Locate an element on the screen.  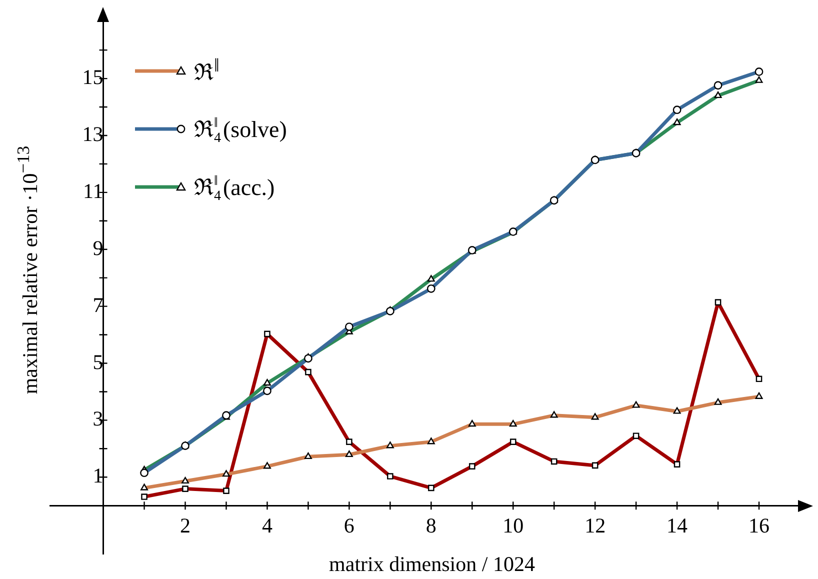
y-tick-label: 3 is located at coordinates (98, 418).